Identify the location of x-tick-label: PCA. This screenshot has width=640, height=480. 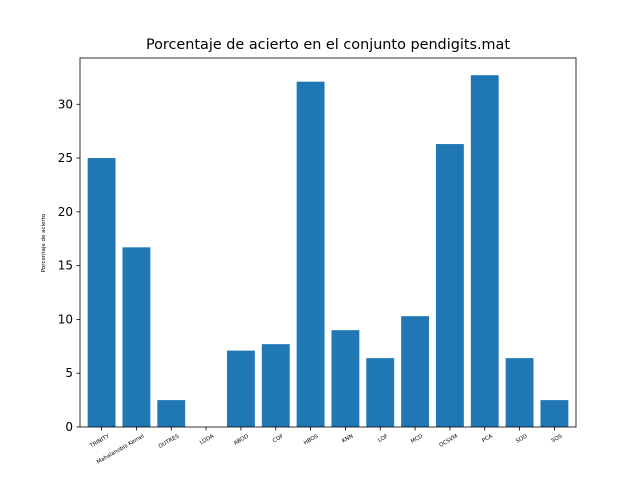
(487, 438).